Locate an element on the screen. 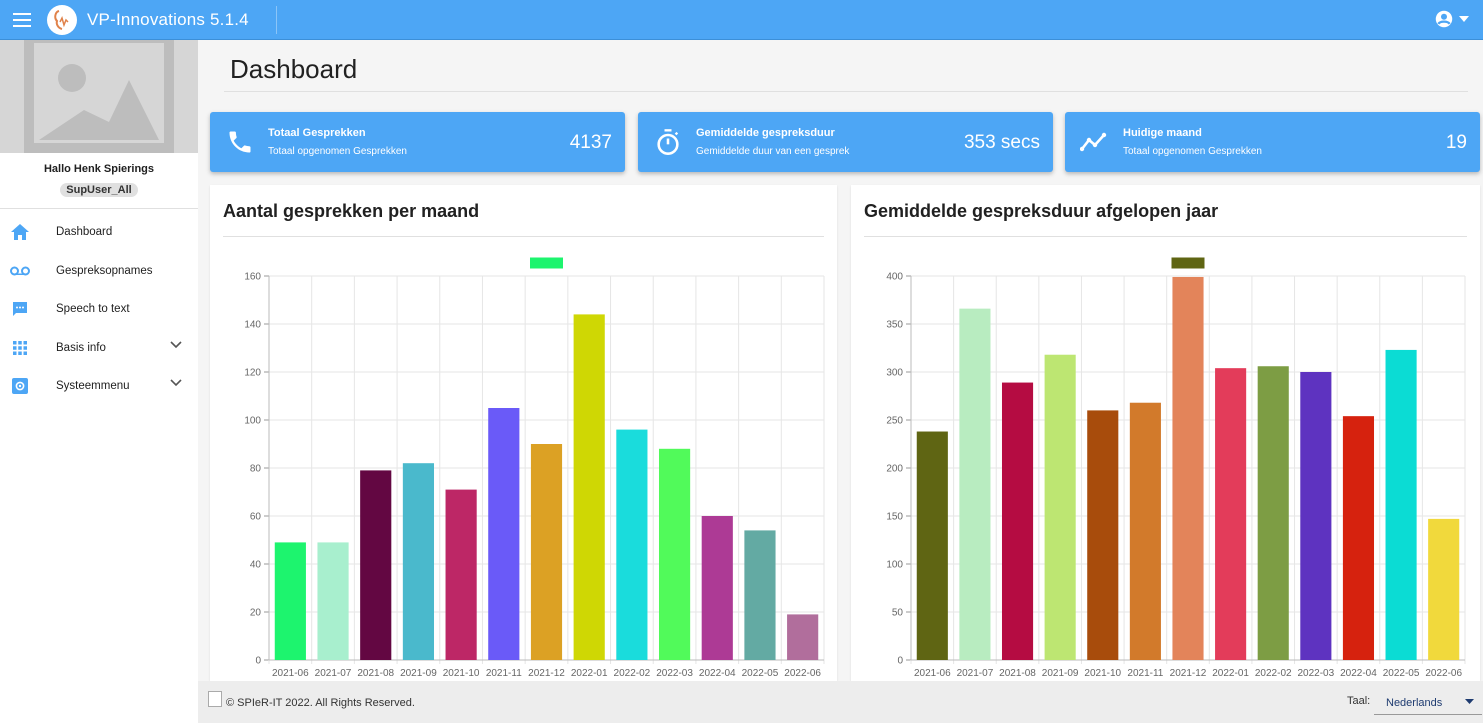  menu-icon is located at coordinates (22, 19).